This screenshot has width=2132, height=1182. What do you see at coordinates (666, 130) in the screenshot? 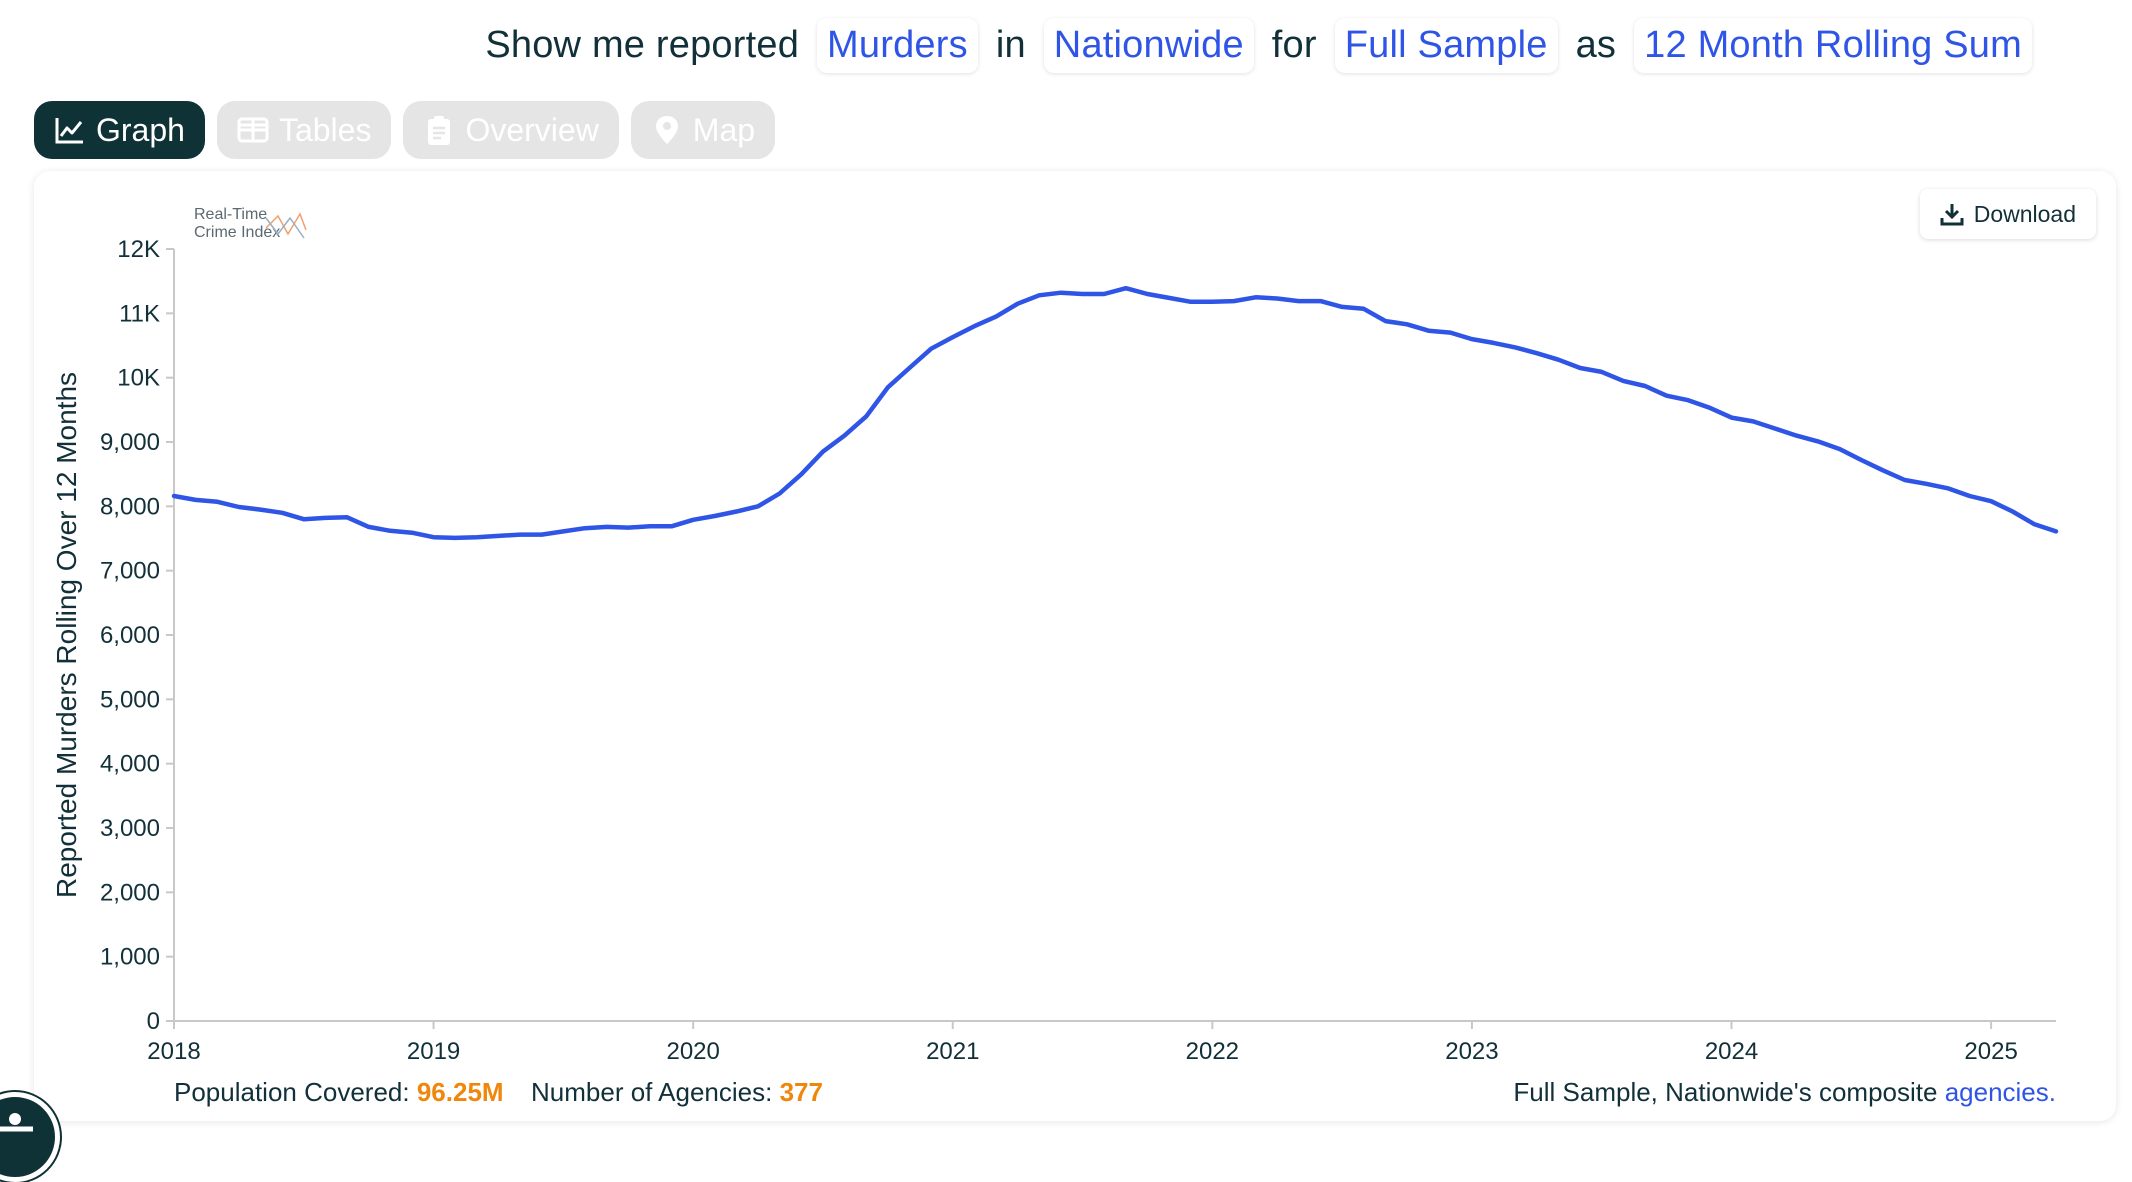
I see `map-pin-icon` at bounding box center [666, 130].